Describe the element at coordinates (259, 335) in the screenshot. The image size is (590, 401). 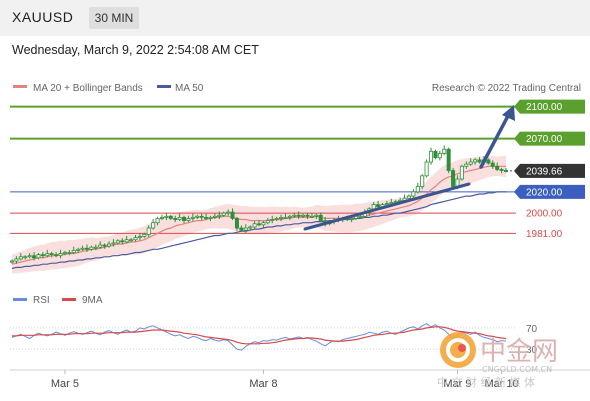
I see `rsi-ma-line` at that location.